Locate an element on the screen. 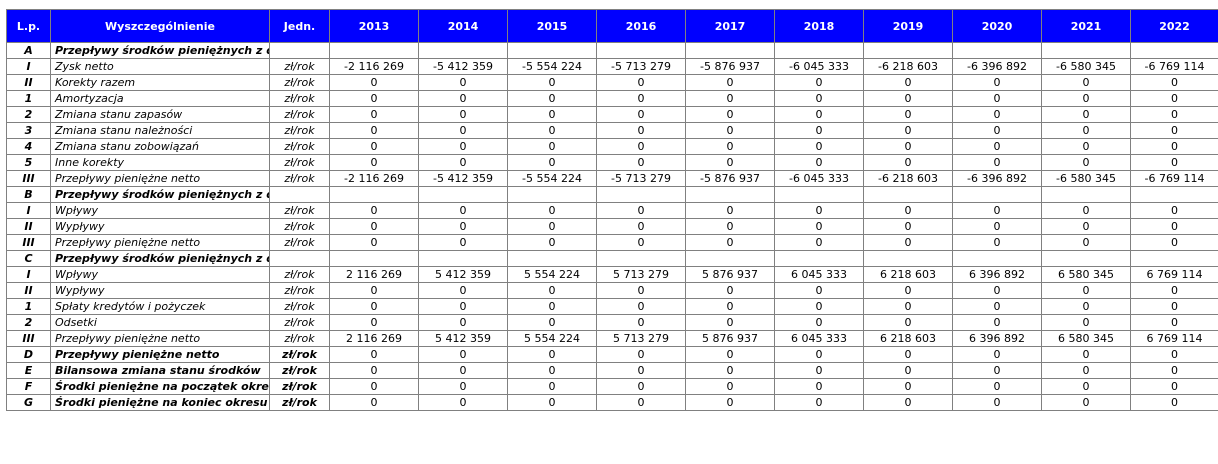  row-description: Zmiana stanu należności is located at coordinates (160, 130).